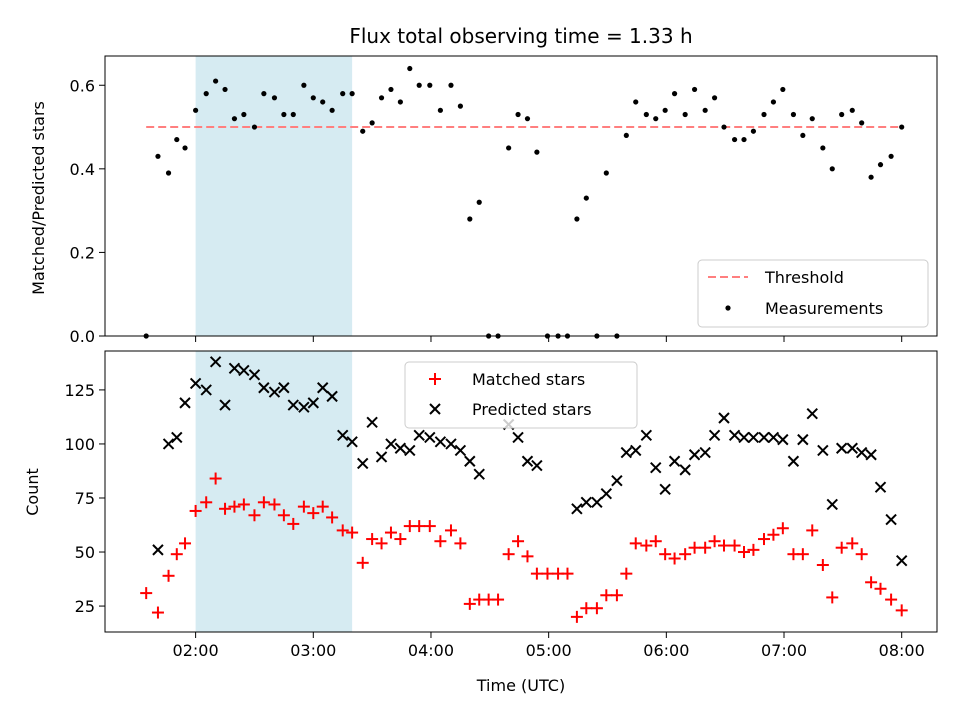 The height and width of the screenshot is (720, 960). What do you see at coordinates (804, 277) in the screenshot?
I see `legend-threshold-label: Threshold` at bounding box center [804, 277].